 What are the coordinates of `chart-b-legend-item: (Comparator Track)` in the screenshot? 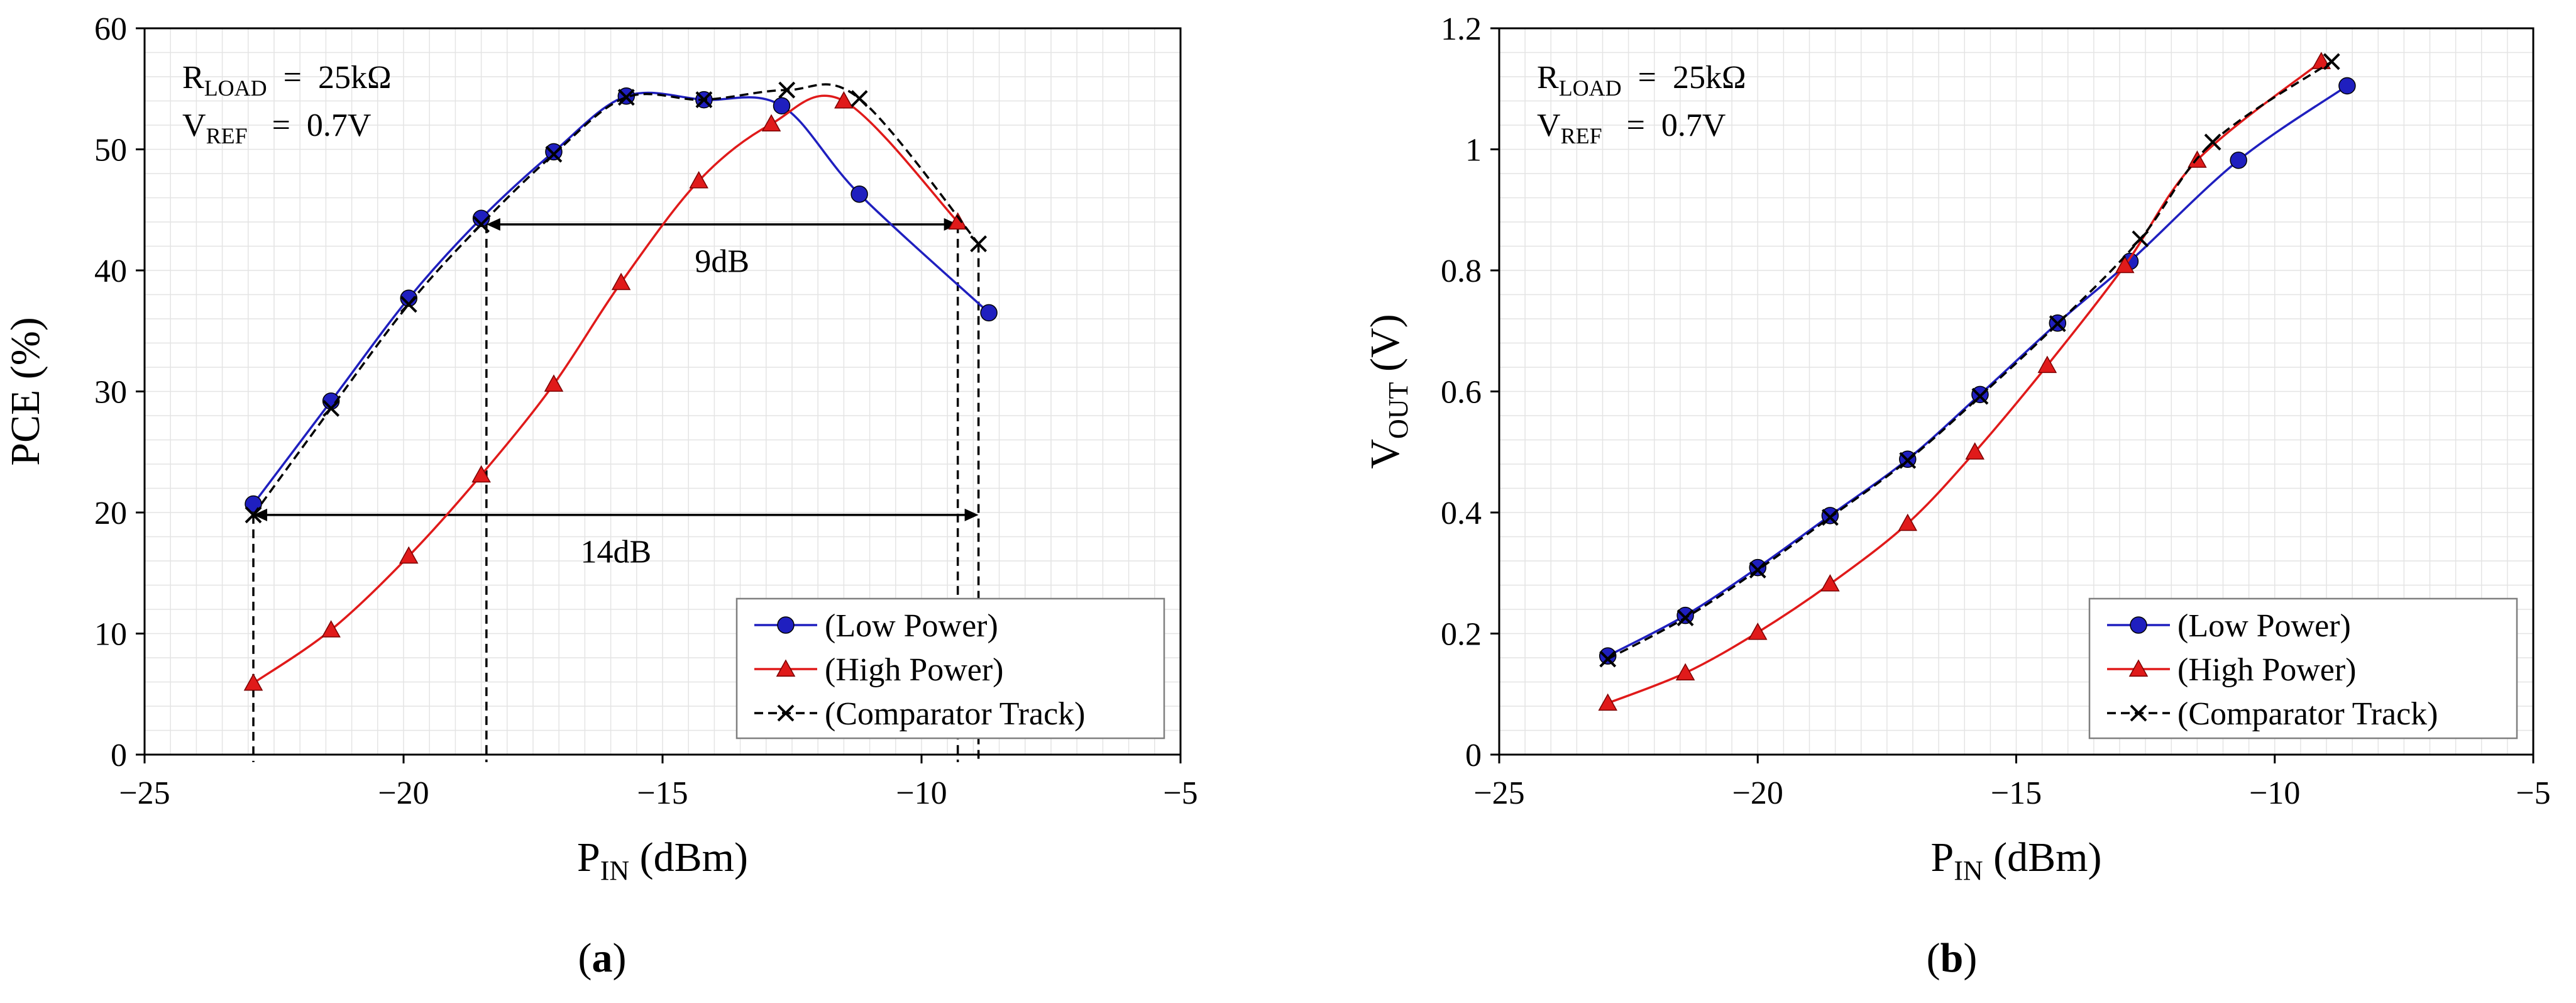 It's located at (2273, 714).